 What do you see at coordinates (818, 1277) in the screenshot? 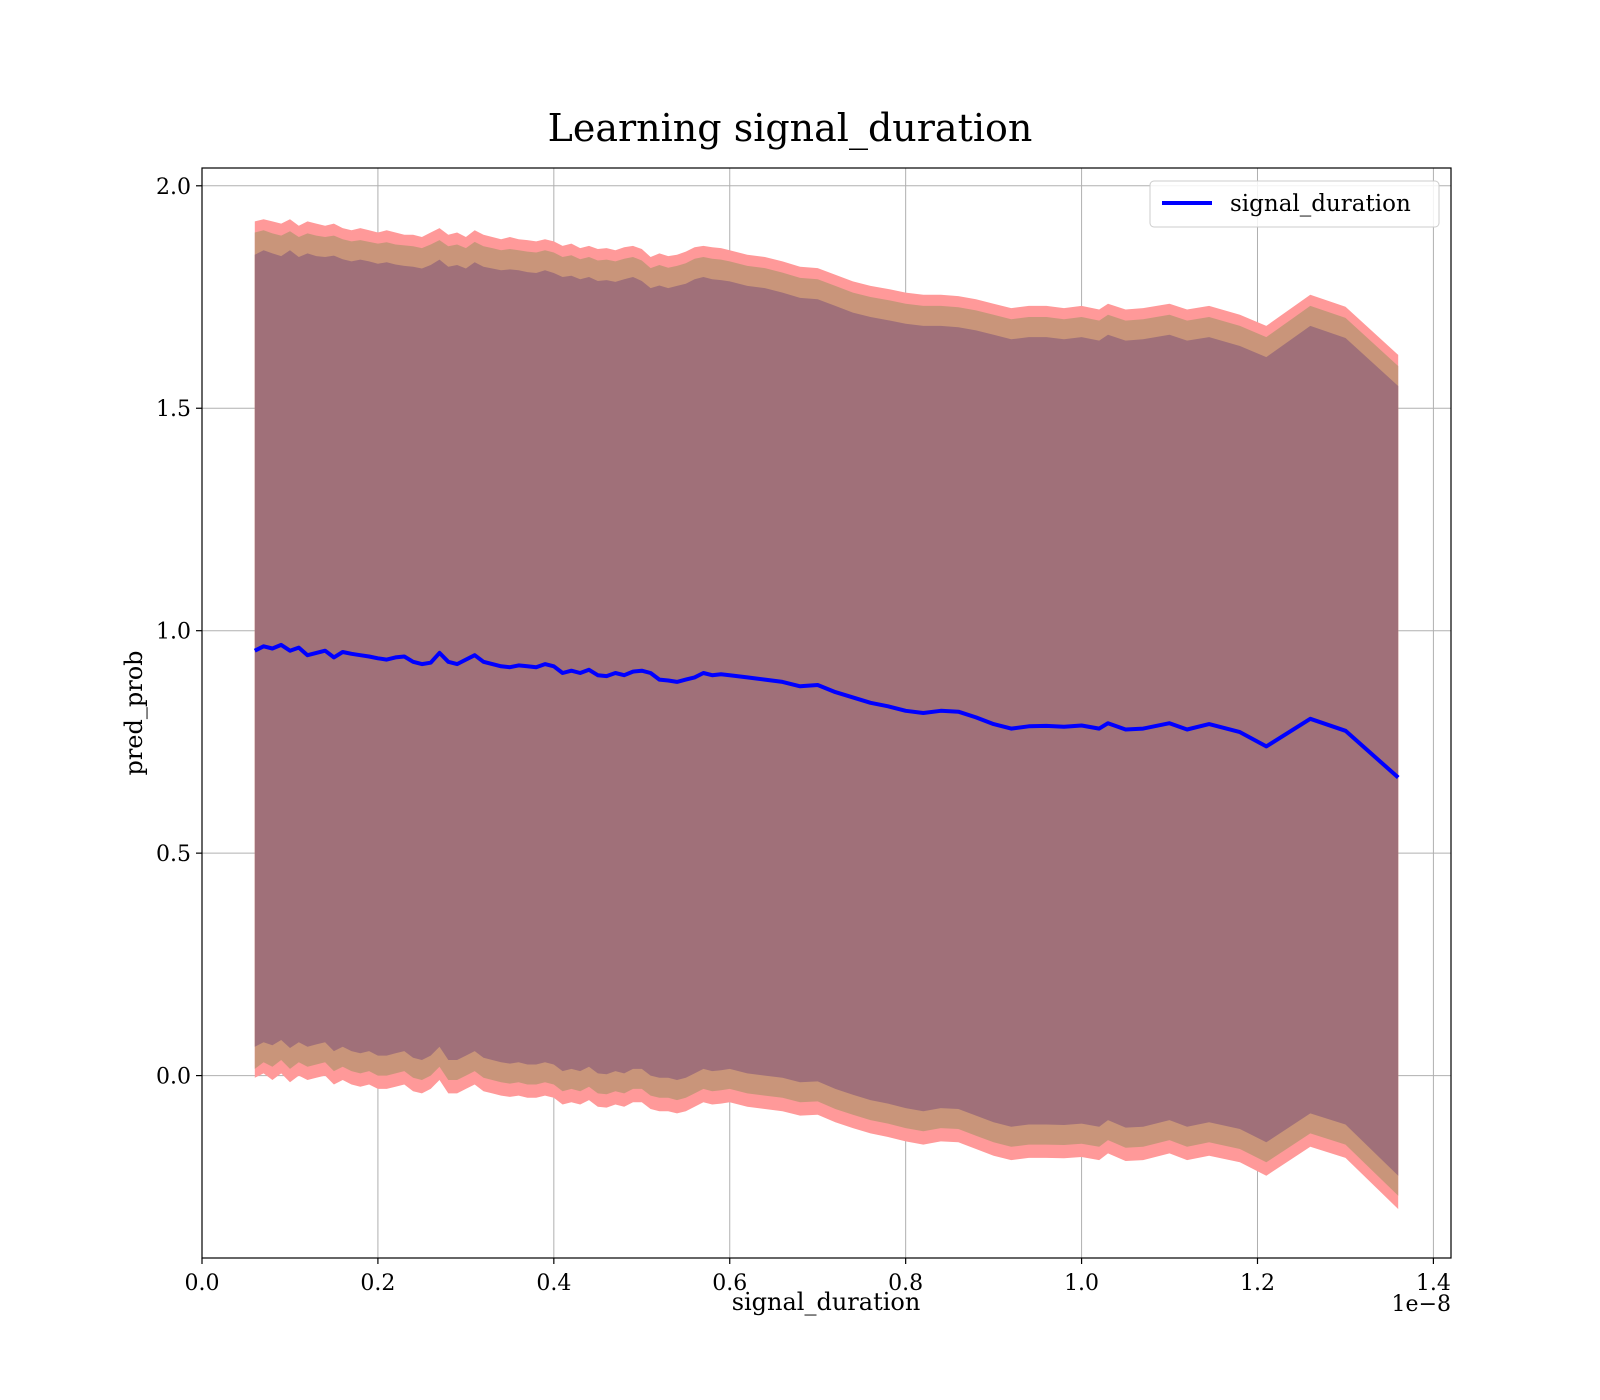
I see `x-axis-ticks: 0.0 0.2 0.4 0.6 0.8 1.0 1.2 1.4` at bounding box center [818, 1277].